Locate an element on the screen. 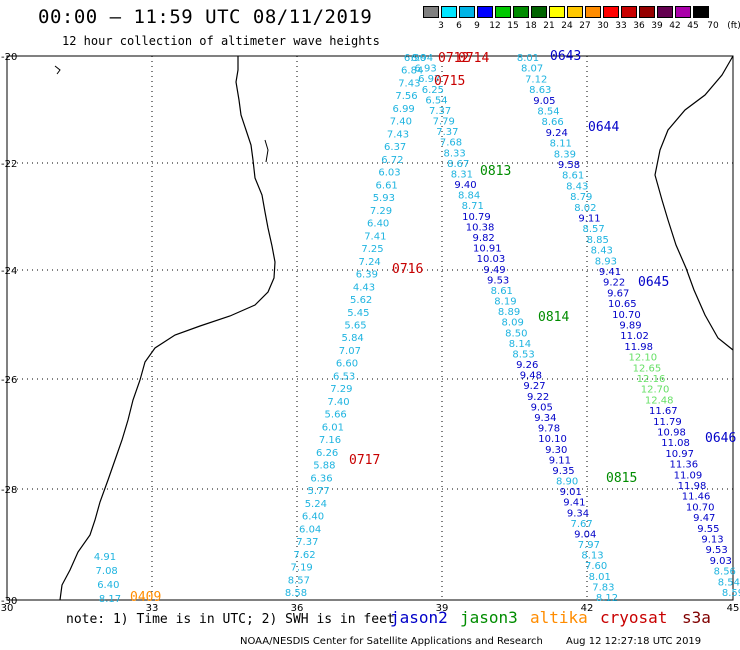 The image size is (740, 650). lat-tick-label: -30 is located at coordinates (9, 601).